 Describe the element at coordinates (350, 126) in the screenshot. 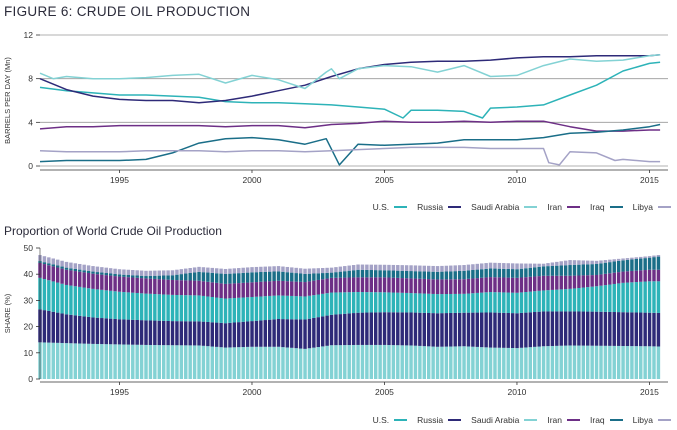

I see `series-line-iran` at that location.